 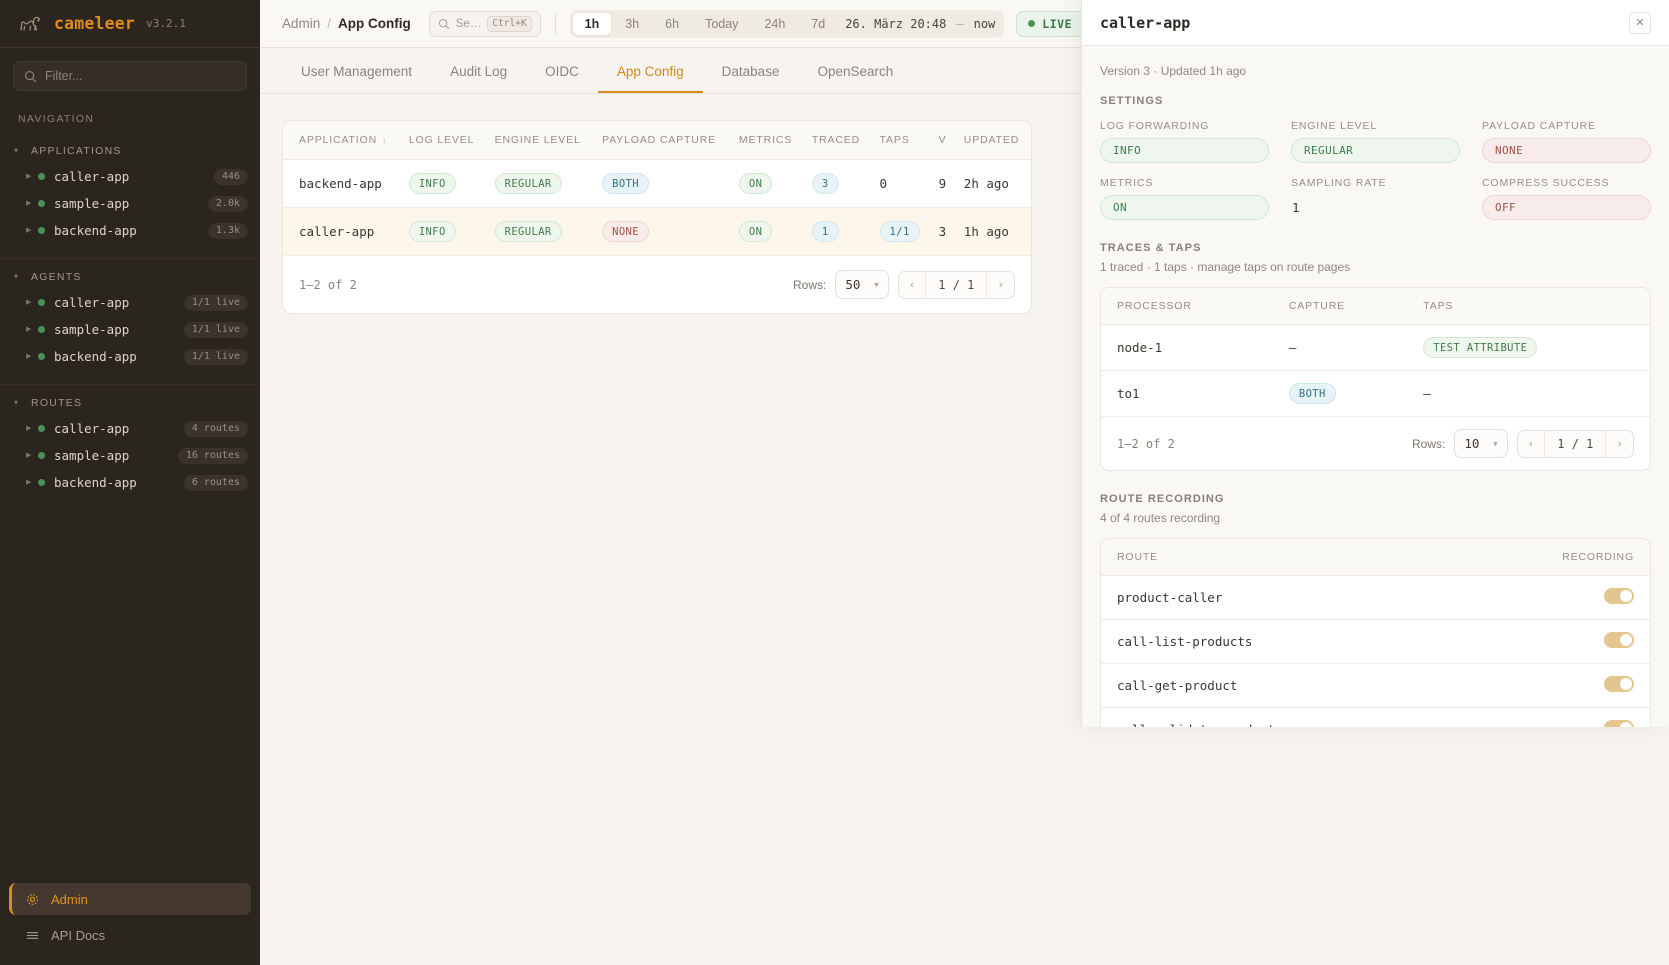 What do you see at coordinates (750, 71) in the screenshot?
I see `tab-database: Database` at bounding box center [750, 71].